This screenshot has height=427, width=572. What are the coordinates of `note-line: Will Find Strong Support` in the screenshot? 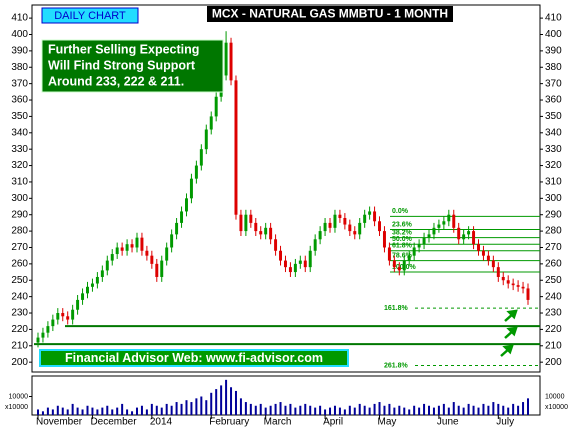 It's located at (122, 65).